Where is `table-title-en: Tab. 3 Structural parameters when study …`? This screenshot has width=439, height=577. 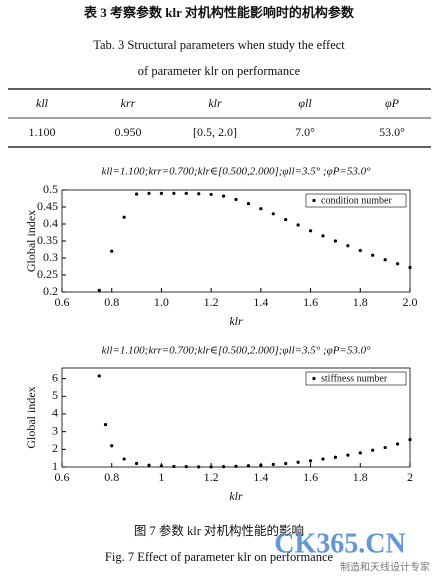 table-title-en: Tab. 3 Structural parameters when study … is located at coordinates (219, 45).